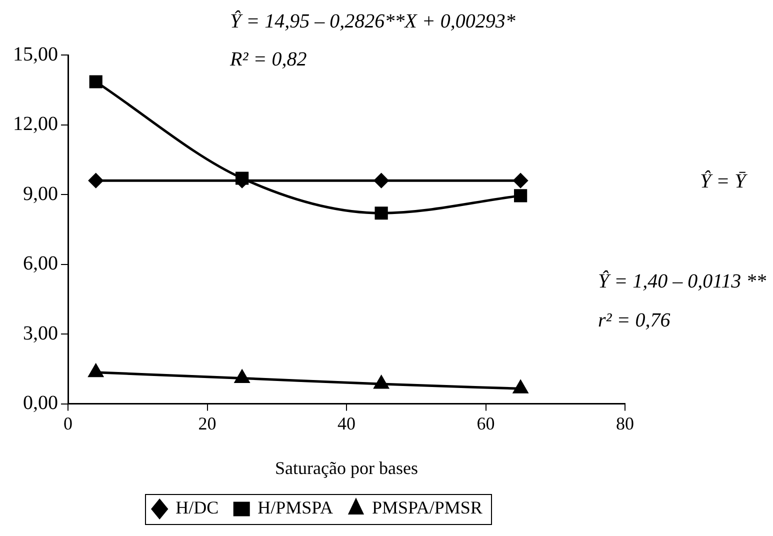 Image resolution: width=773 pixels, height=536 pixels. What do you see at coordinates (40, 333) in the screenshot?
I see `y-tick-label: 3,00` at bounding box center [40, 333].